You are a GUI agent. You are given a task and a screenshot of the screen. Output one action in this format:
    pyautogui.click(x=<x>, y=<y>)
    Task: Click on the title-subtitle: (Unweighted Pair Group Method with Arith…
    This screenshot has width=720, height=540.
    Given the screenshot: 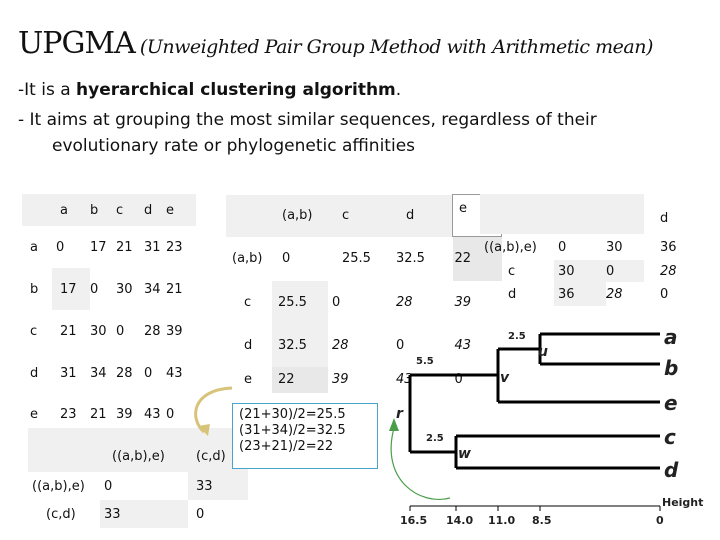 What is the action you would take?
    pyautogui.click(x=396, y=47)
    